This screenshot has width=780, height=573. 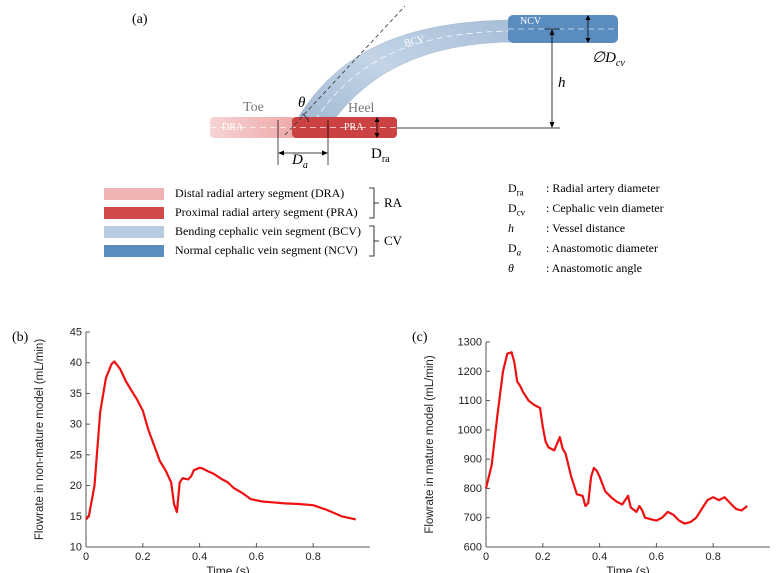 What do you see at coordinates (142, 557) in the screenshot?
I see `chart-b-x-tick-label: 0.2` at bounding box center [142, 557].